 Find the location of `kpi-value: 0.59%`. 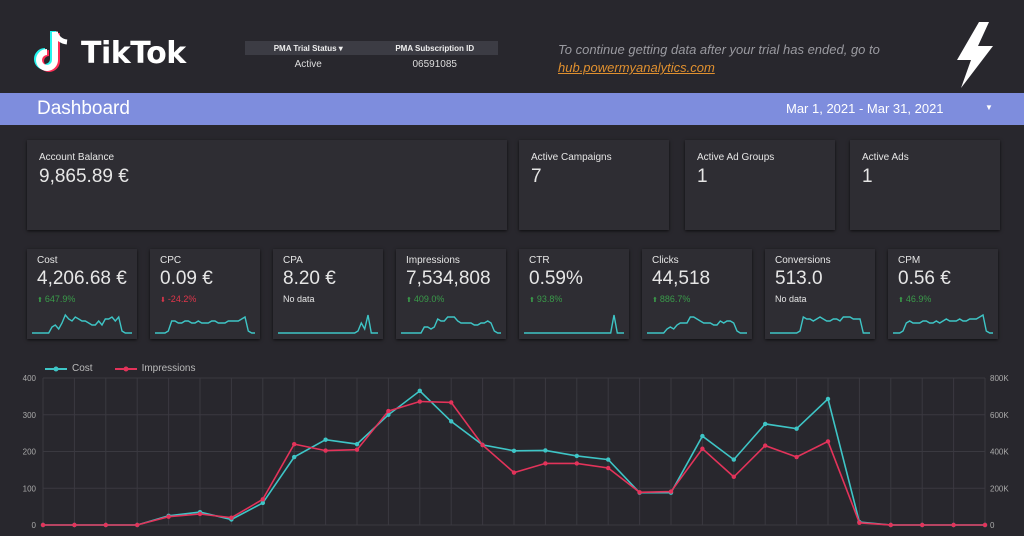

kpi-value: 0.59% is located at coordinates (556, 278).